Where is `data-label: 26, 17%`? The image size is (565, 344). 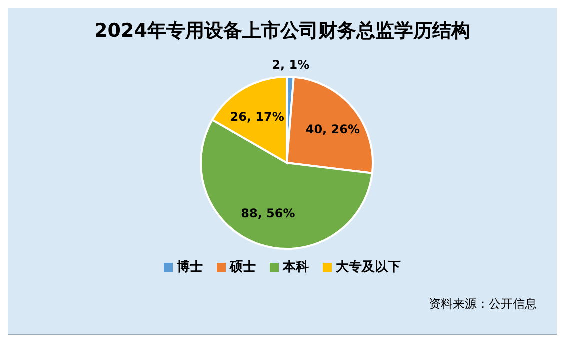 data-label: 26, 17% is located at coordinates (257, 117).